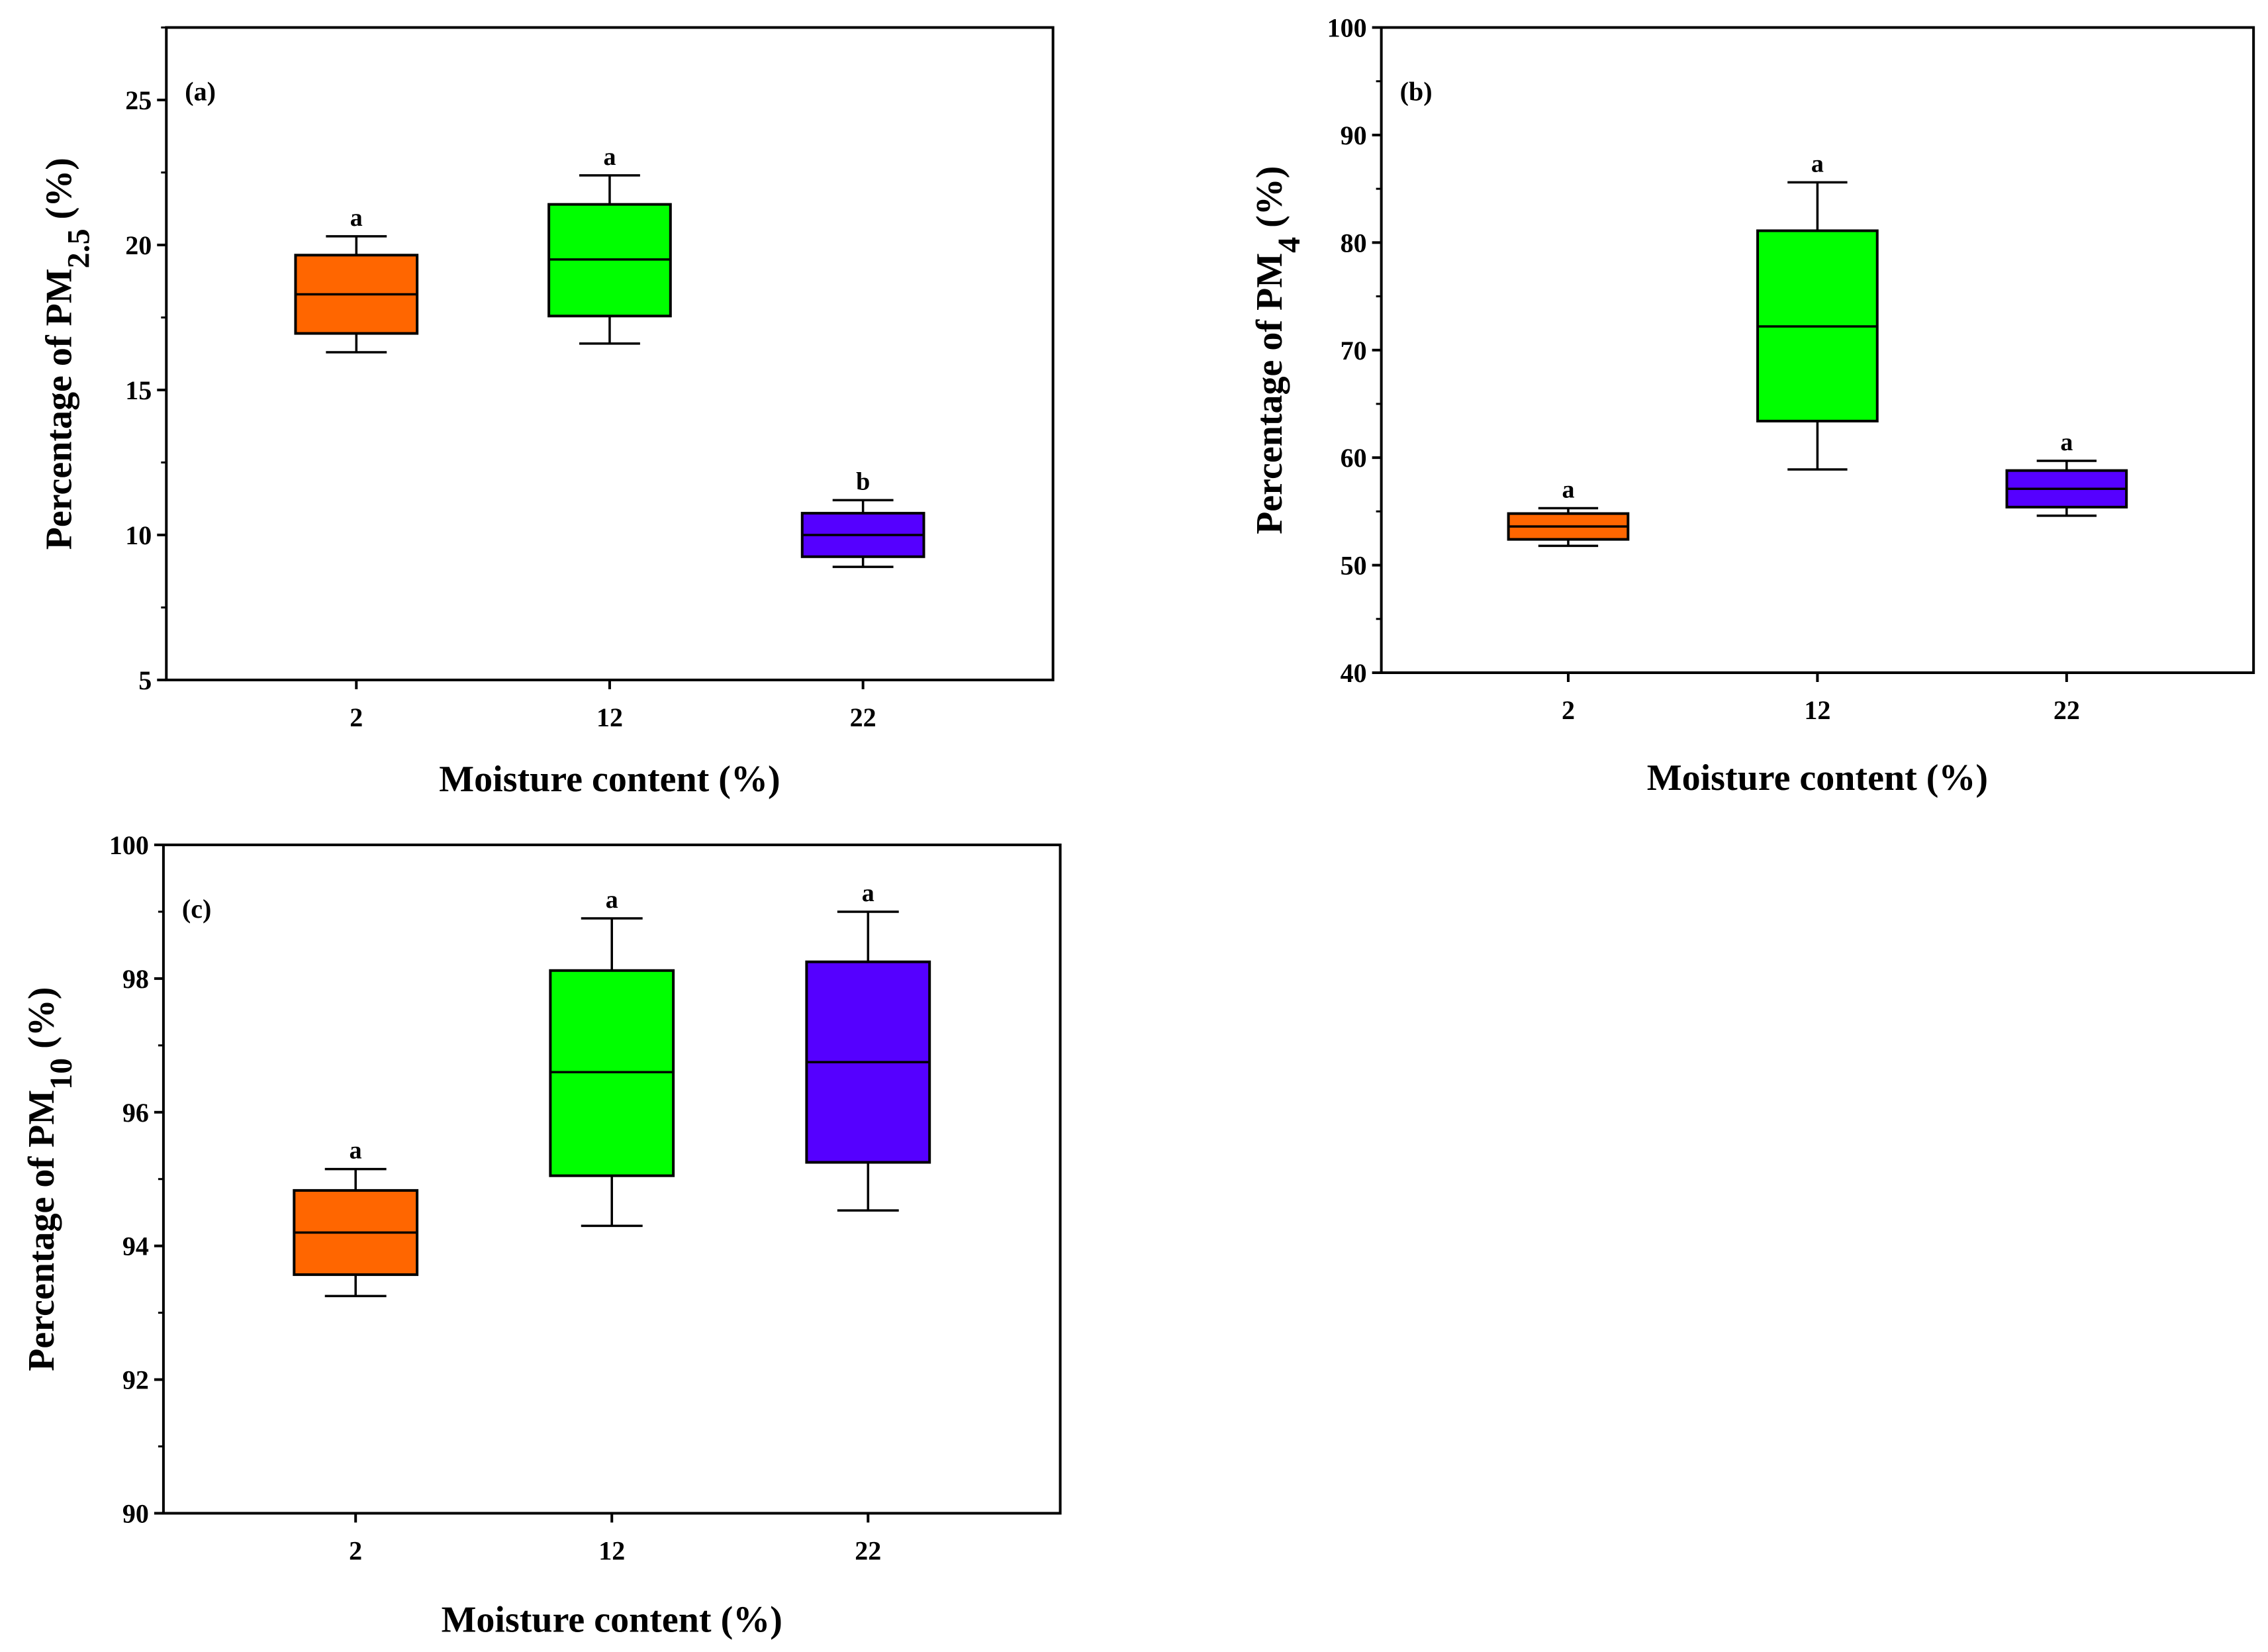 Image resolution: width=2268 pixels, height=1652 pixels. Describe the element at coordinates (1417, 92) in the screenshot. I see `chart-b-panel-label: (b)` at that location.